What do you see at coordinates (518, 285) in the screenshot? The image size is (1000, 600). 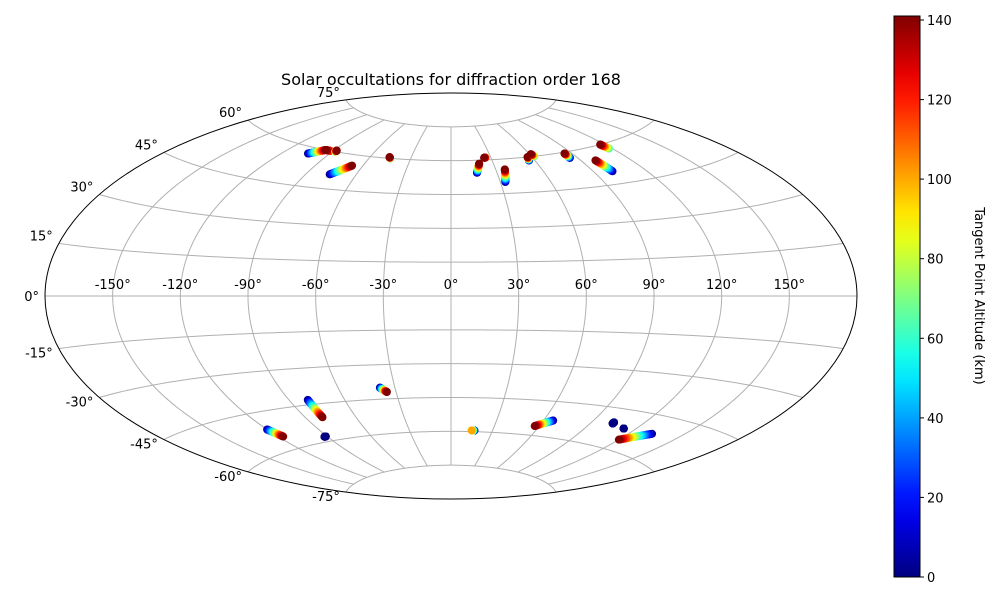 I see `lon-tick-label: 30°` at bounding box center [518, 285].